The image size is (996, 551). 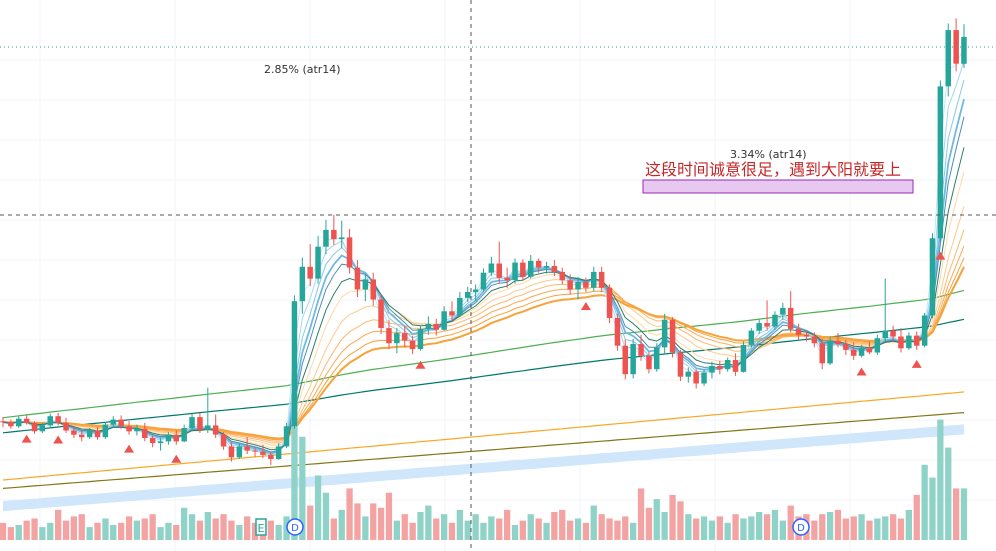 What do you see at coordinates (801, 527) in the screenshot?
I see `event-d-badge-2: D` at bounding box center [801, 527].